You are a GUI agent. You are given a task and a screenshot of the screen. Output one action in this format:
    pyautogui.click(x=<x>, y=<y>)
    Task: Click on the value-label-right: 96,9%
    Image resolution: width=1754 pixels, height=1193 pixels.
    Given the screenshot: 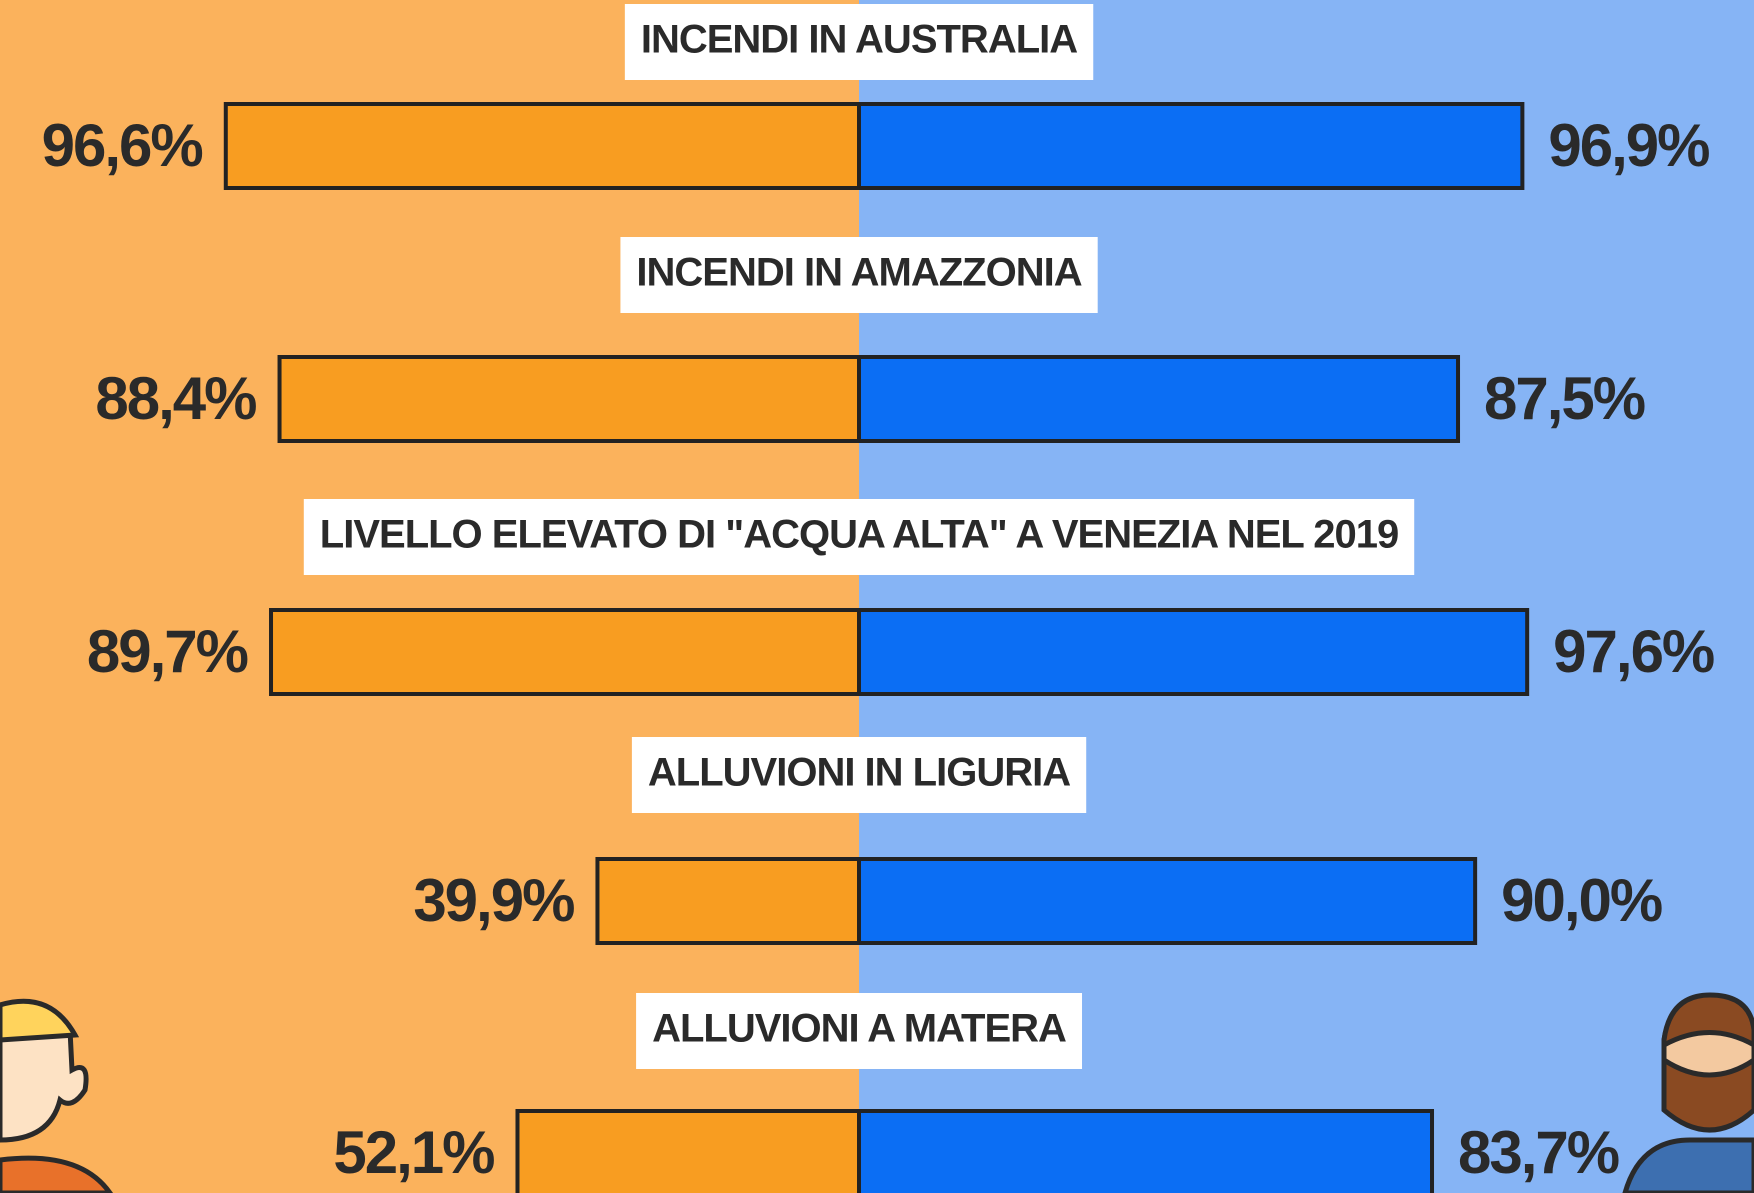 What is the action you would take?
    pyautogui.click(x=1628, y=145)
    